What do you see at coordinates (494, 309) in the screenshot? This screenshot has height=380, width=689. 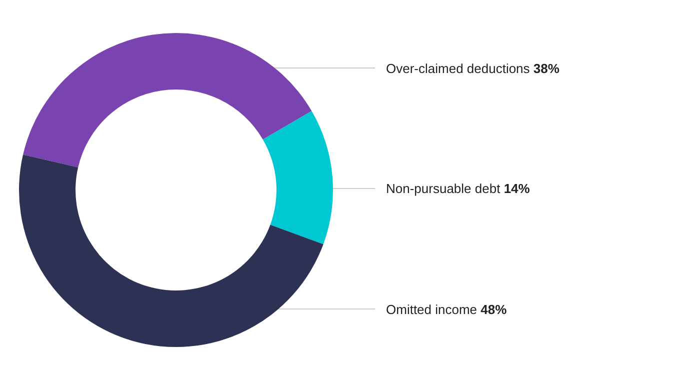 I see `data-label: 48%` at bounding box center [494, 309].